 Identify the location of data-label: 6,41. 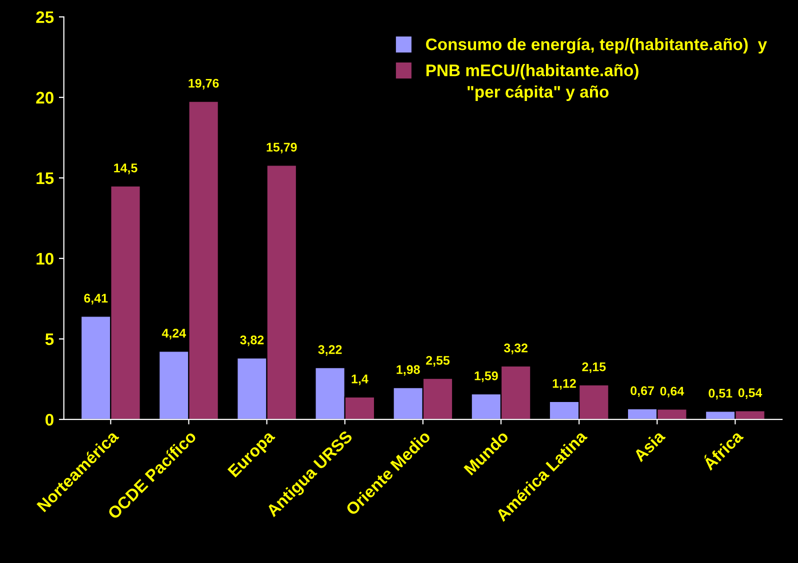
(96, 299).